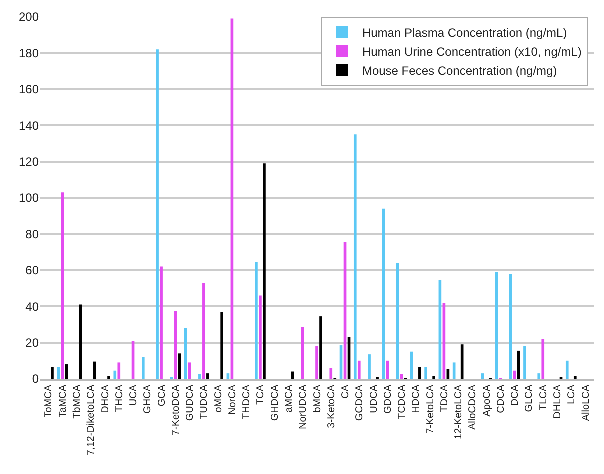 The image size is (604, 474). What do you see at coordinates (516, 395) in the screenshot?
I see `x-tick-label: DCA` at bounding box center [516, 395].